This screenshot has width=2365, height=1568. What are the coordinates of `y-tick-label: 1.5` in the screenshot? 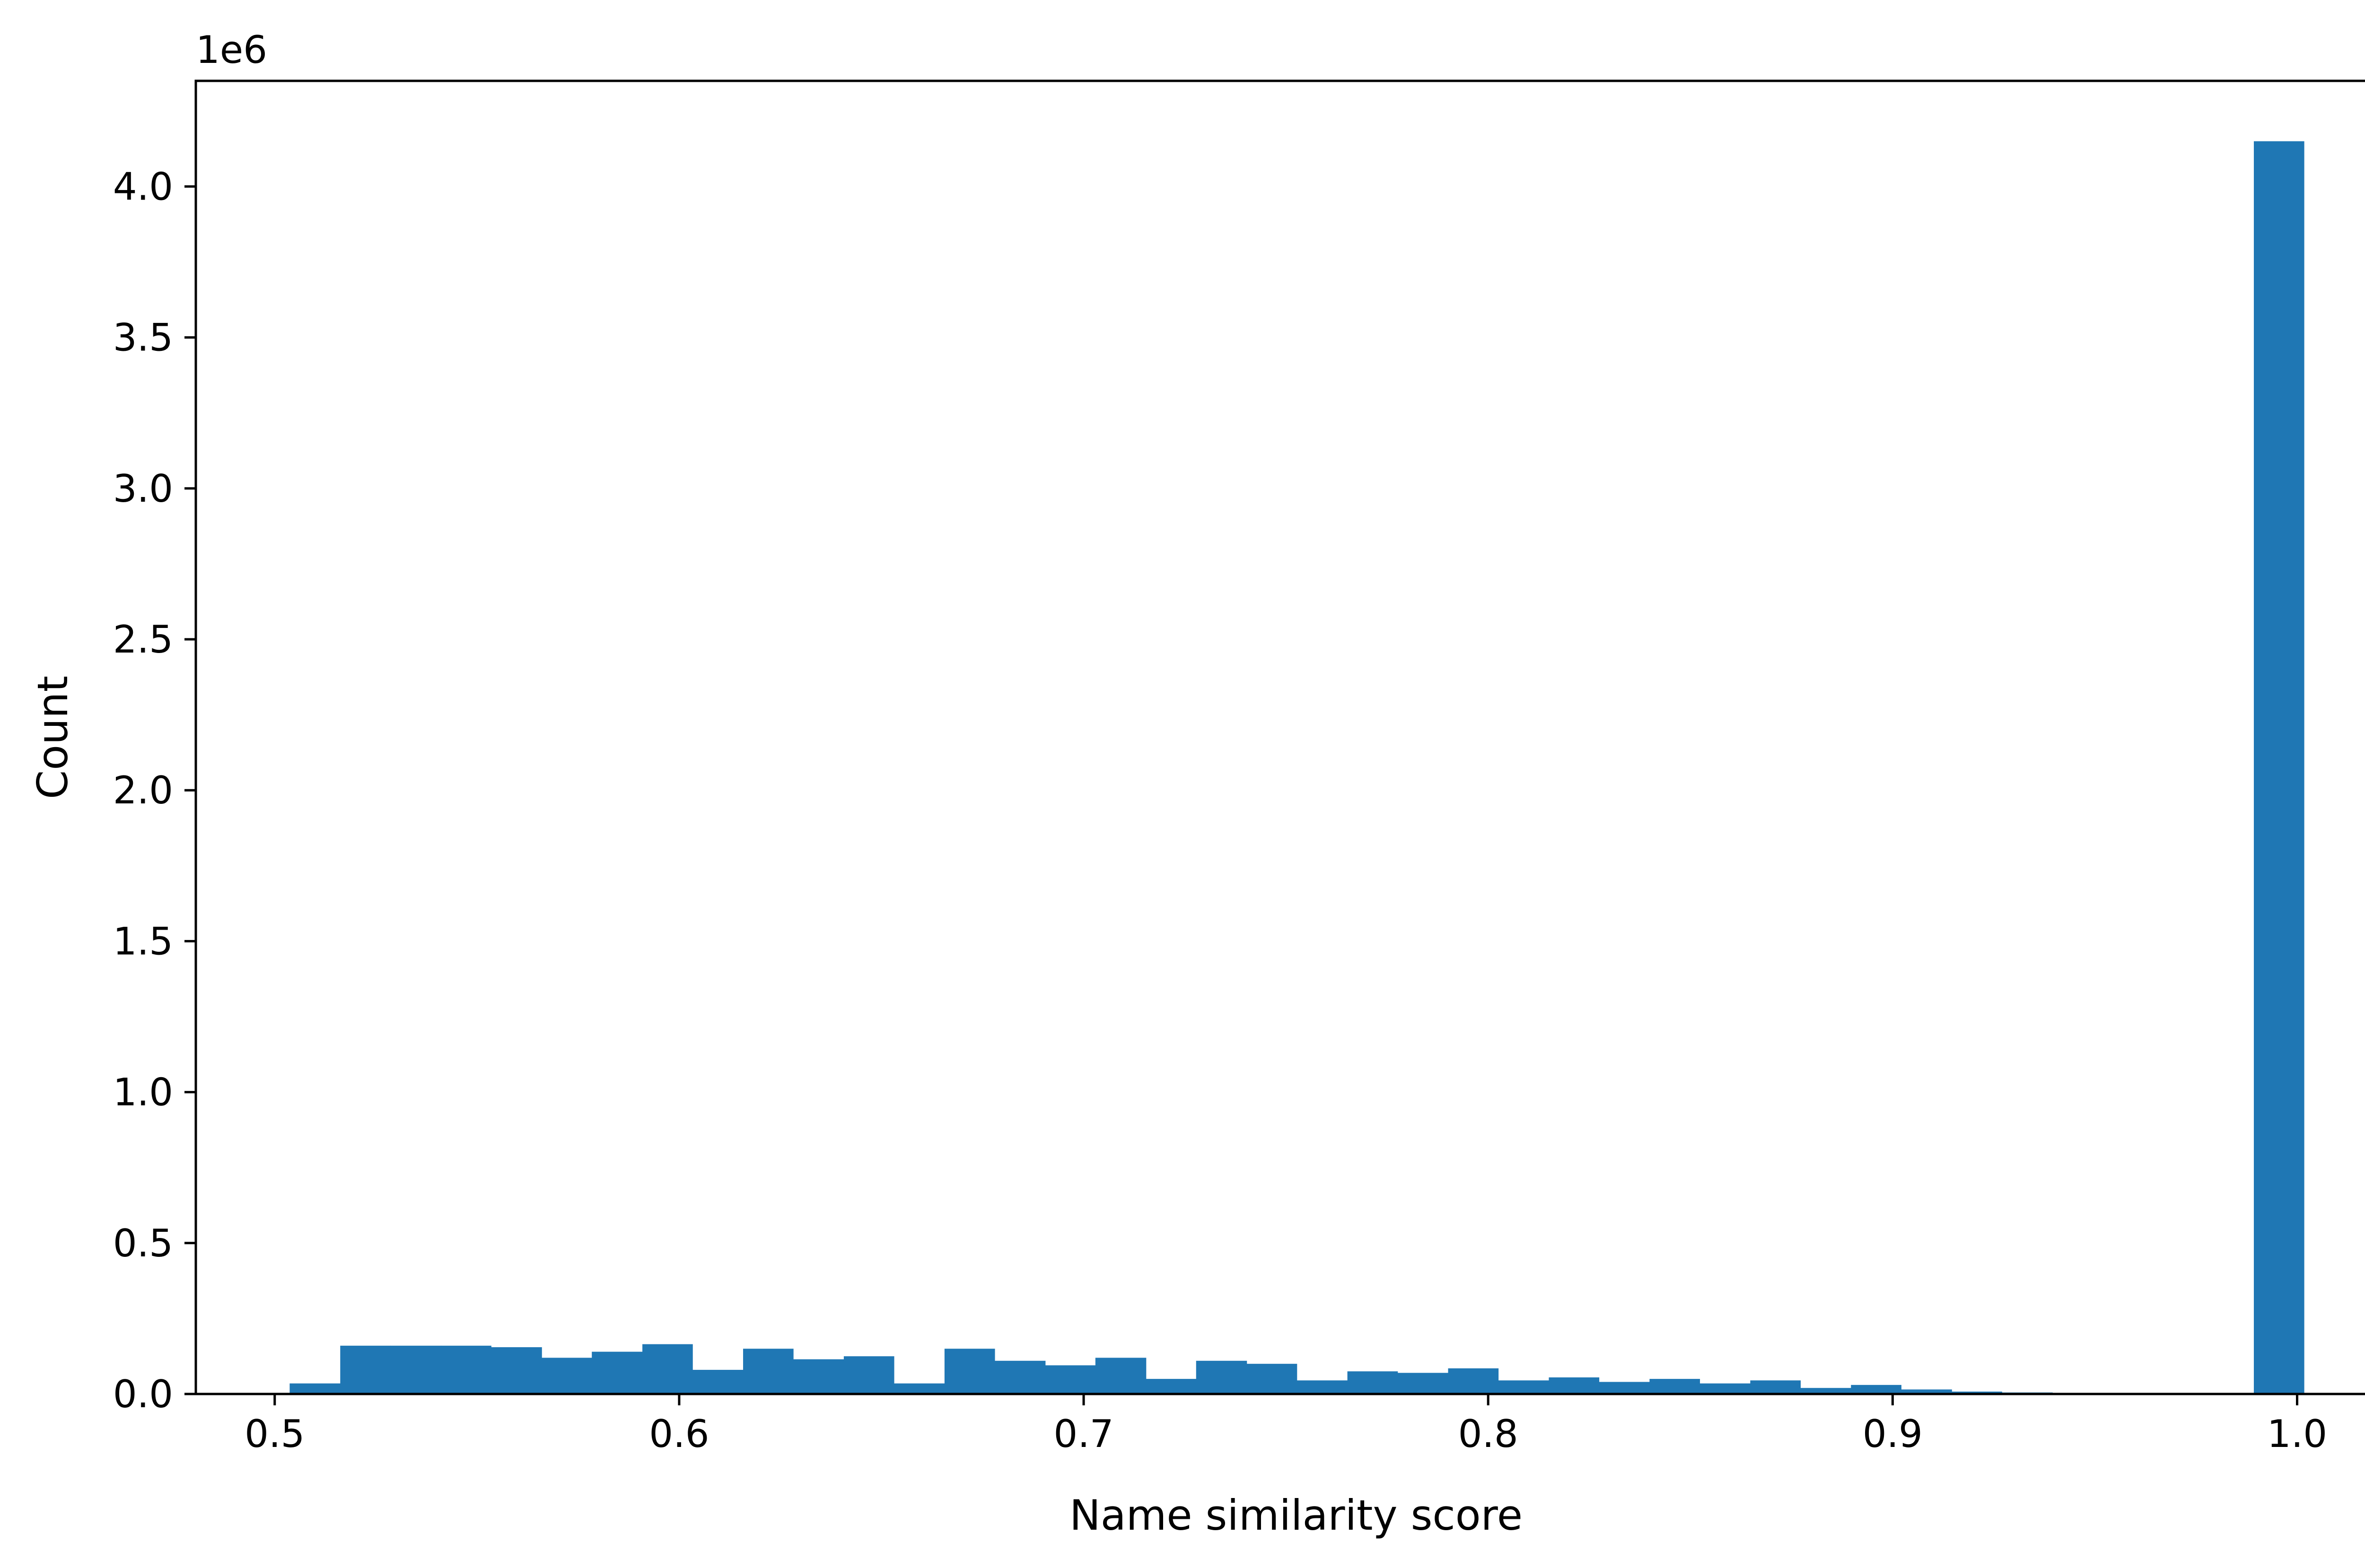 It's located at (143, 941).